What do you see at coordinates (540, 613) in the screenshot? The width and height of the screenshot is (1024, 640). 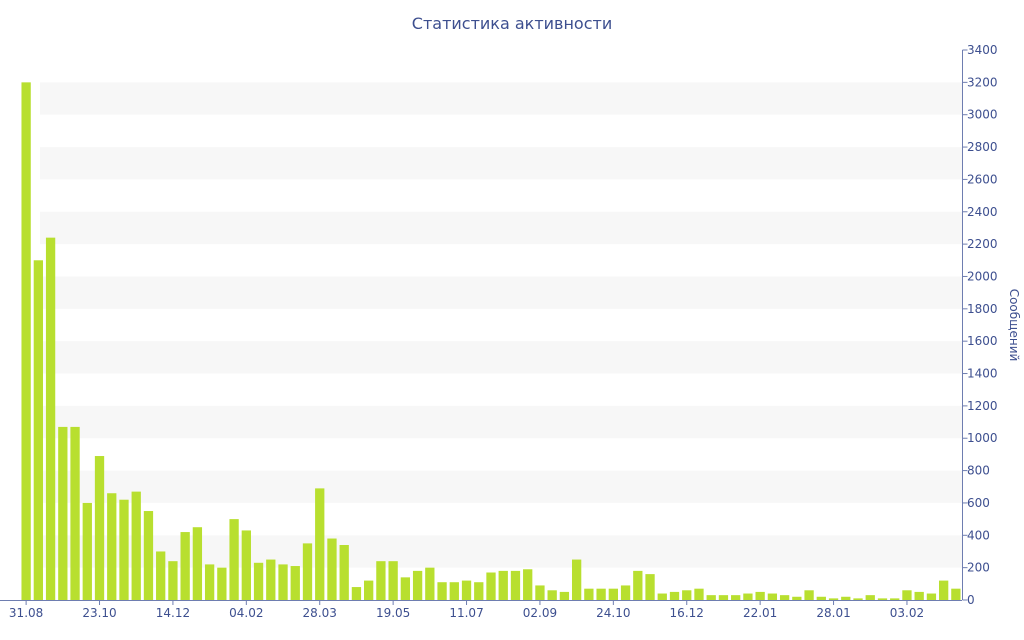 I see `x-tick-label: 02.09` at bounding box center [540, 613].